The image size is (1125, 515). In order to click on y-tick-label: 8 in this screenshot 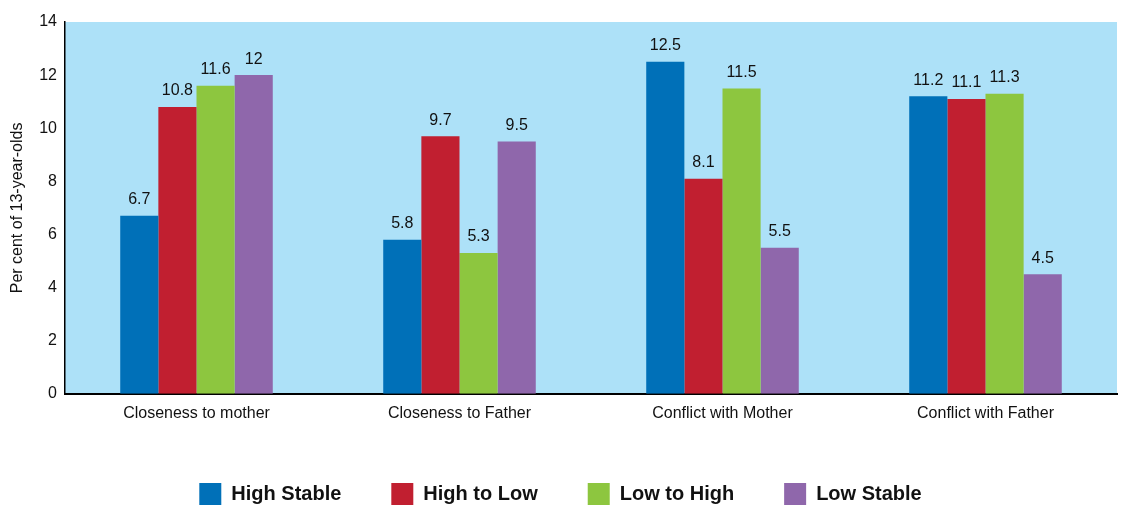, I will do `click(53, 180)`.